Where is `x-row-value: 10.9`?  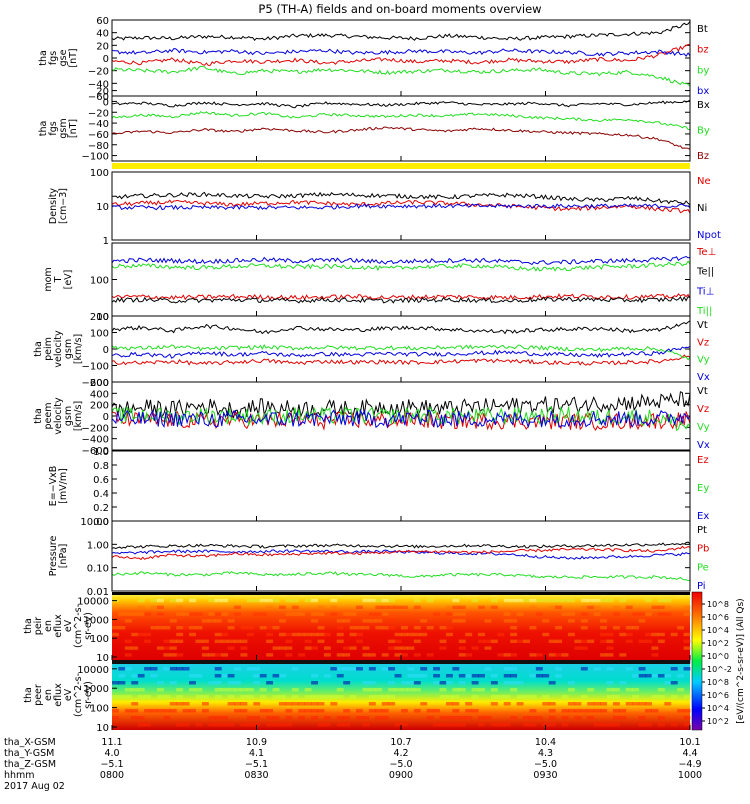
x-row-value: 10.9 is located at coordinates (256, 742).